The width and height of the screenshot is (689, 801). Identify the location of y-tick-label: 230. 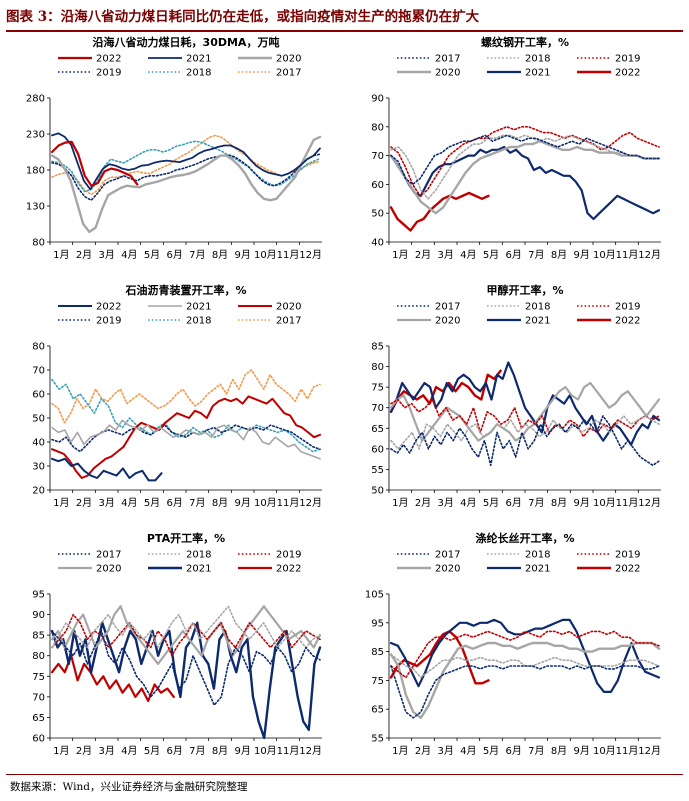
(35, 135).